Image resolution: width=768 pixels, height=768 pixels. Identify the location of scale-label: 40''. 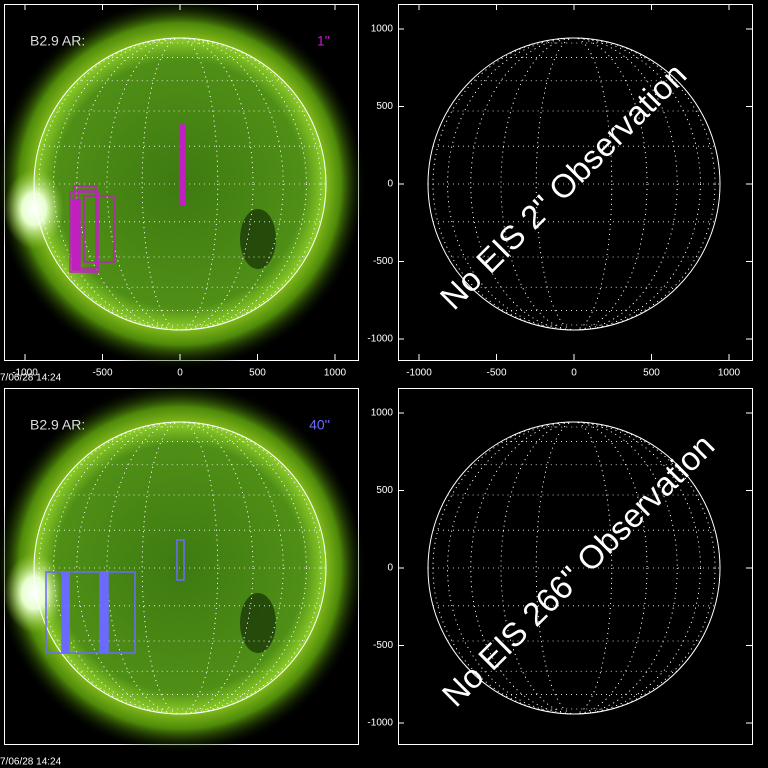
(319, 425).